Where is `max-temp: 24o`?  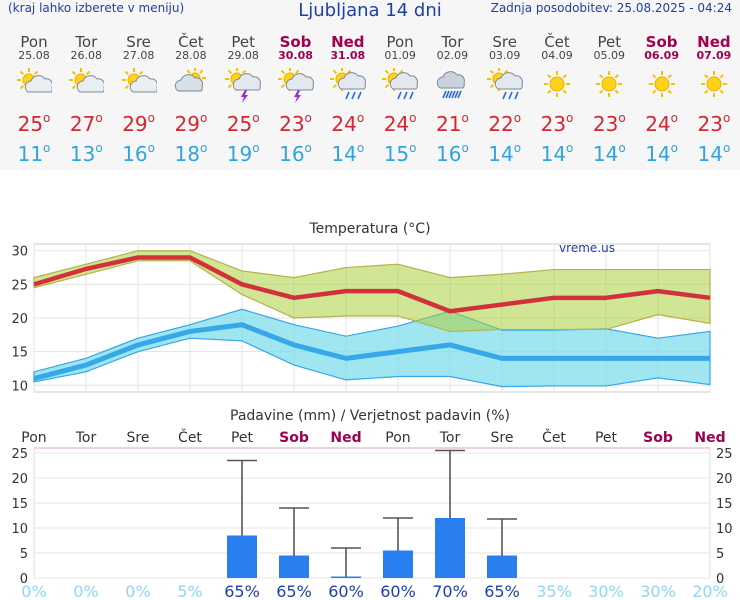
max-temp: 24o is located at coordinates (348, 121).